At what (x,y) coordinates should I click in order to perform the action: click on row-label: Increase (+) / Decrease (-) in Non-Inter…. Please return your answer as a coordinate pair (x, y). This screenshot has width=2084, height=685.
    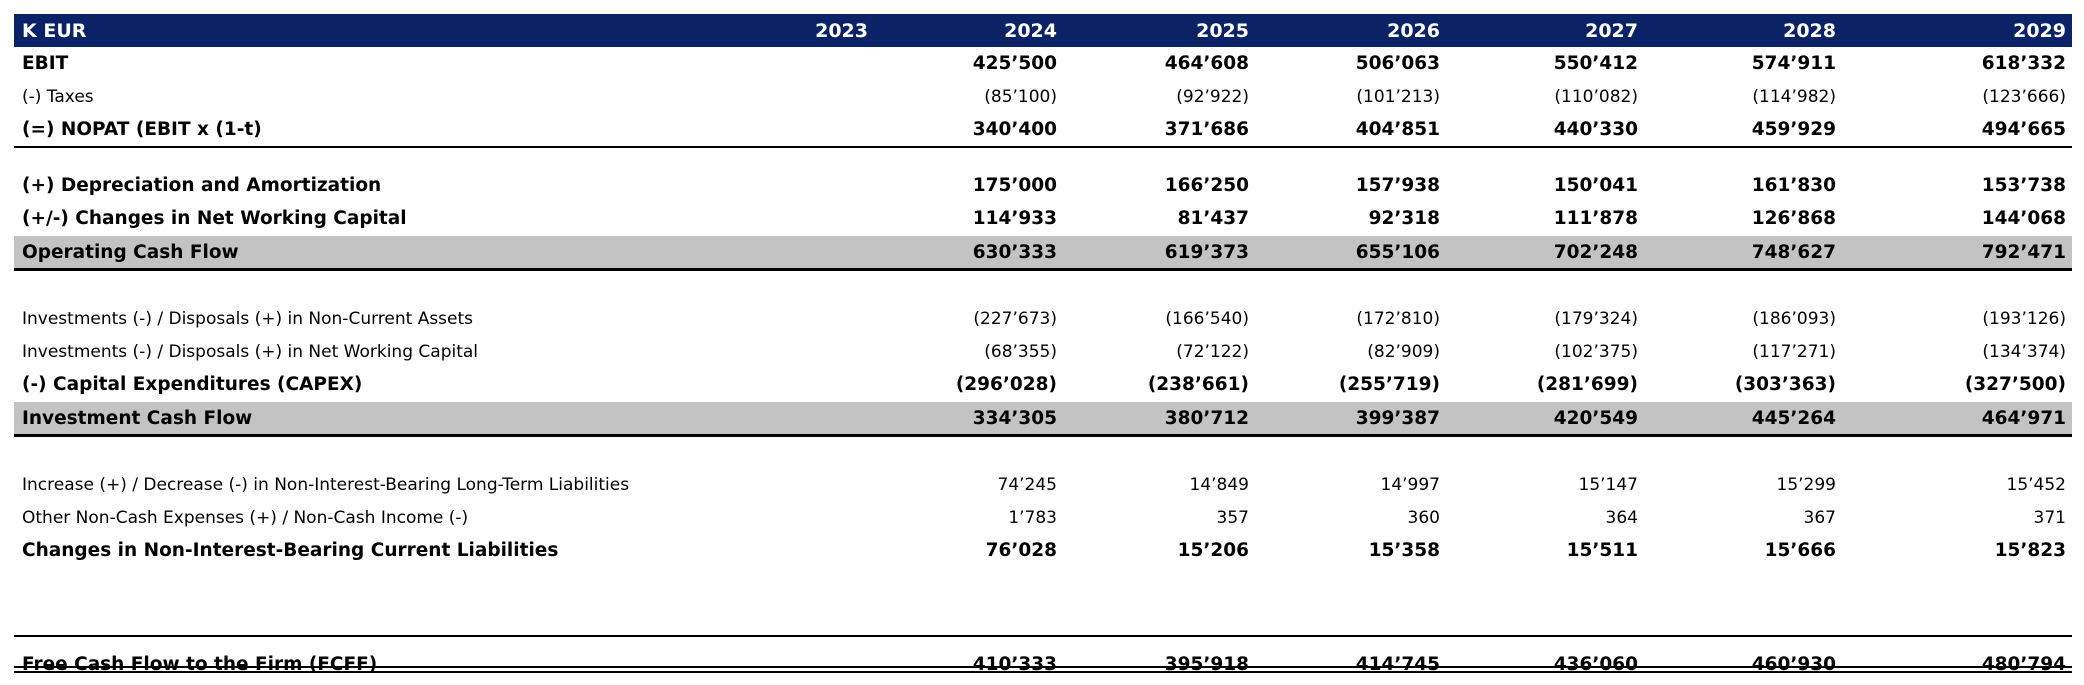
    Looking at the image, I should click on (326, 484).